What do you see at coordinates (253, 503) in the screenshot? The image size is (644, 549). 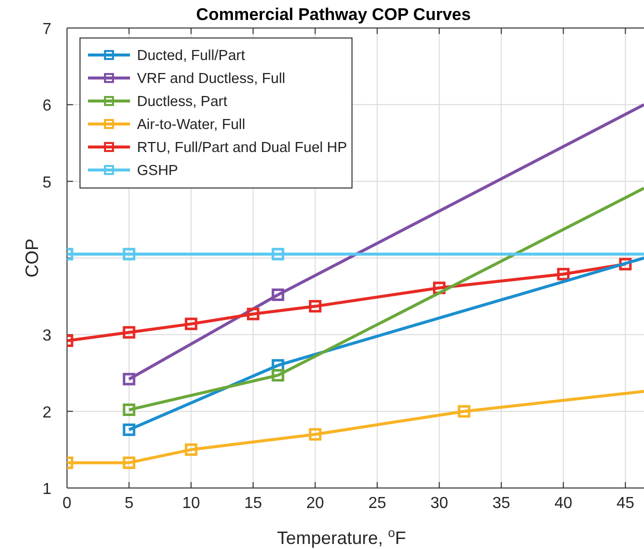 I see `x-tick-label: 15` at bounding box center [253, 503].